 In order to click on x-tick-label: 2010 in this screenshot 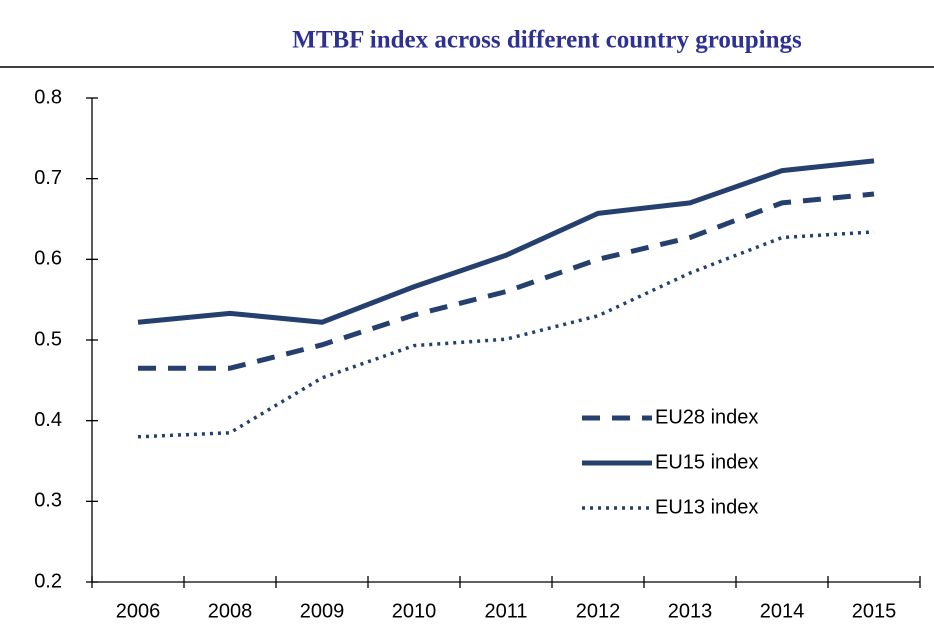, I will do `click(414, 611)`.